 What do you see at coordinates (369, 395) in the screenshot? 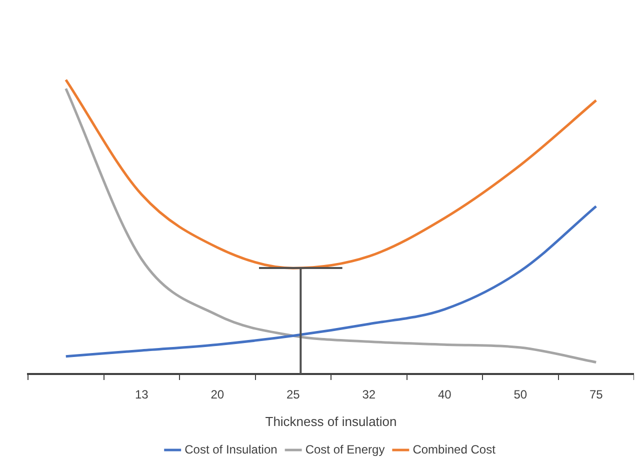
I see `x-tick-label: 32` at bounding box center [369, 395].